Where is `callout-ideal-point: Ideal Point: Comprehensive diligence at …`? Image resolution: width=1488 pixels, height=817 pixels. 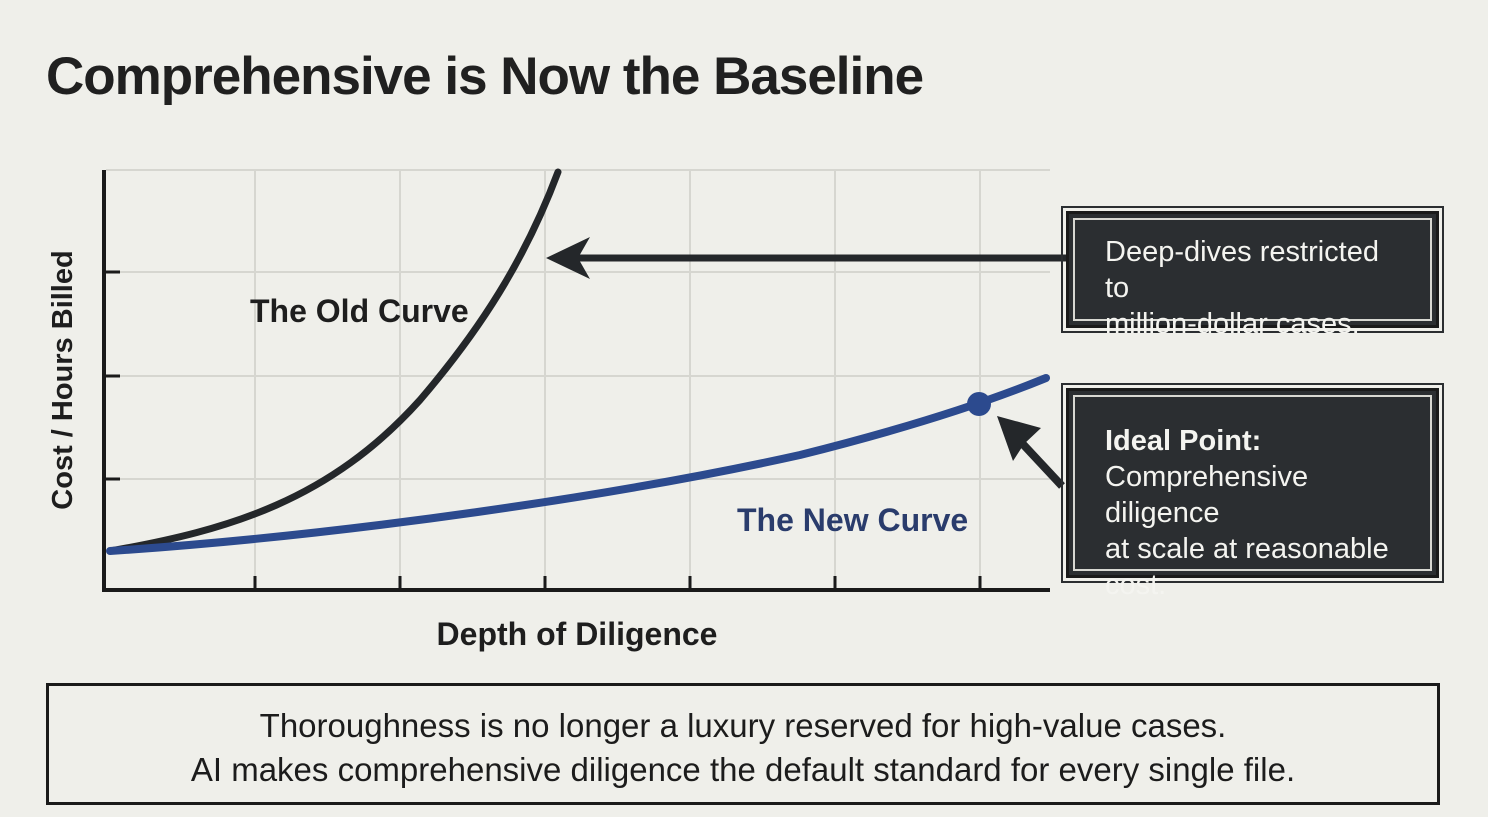
callout-ideal-point: Ideal Point: Comprehensive diligence at … is located at coordinates (1252, 492).